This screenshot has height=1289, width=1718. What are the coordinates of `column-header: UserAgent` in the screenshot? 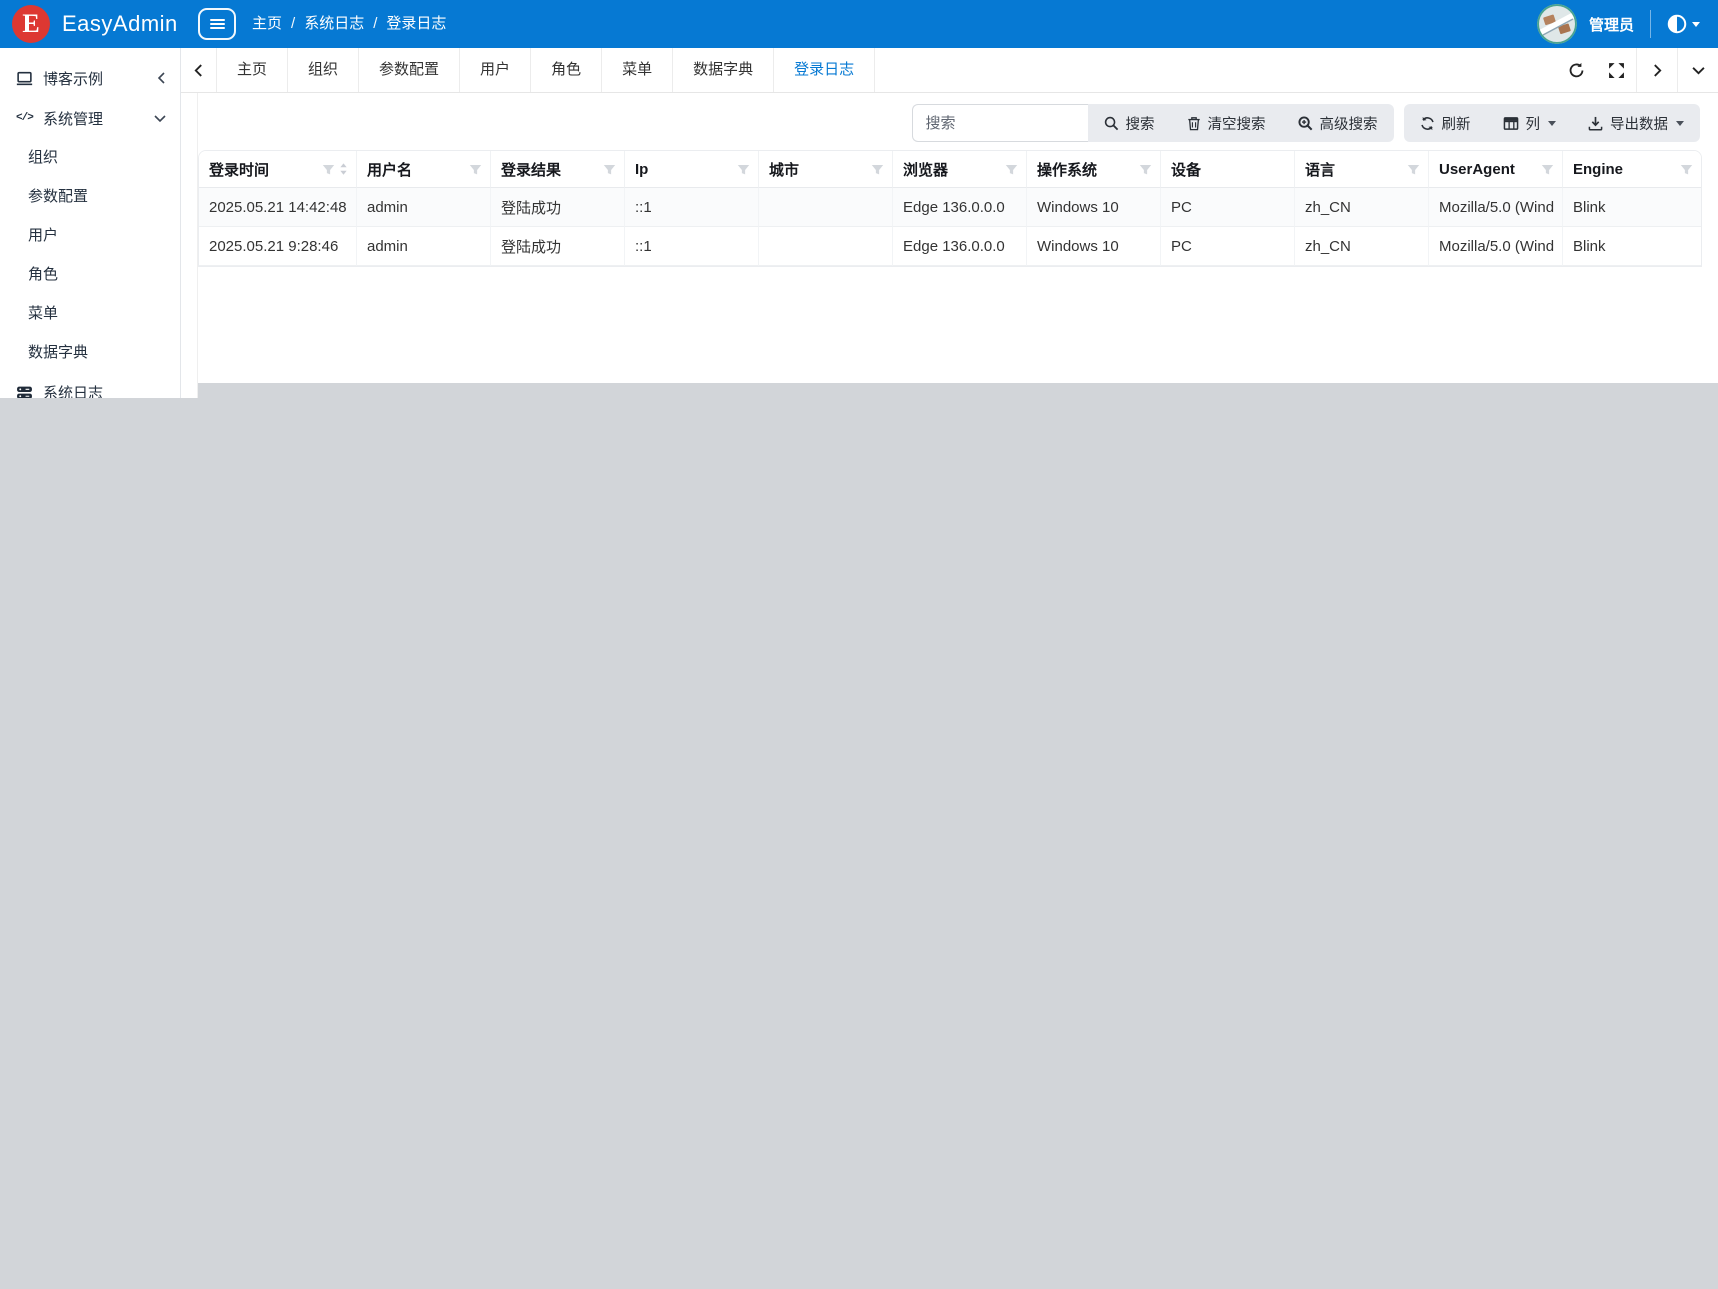 It's located at (1496, 169).